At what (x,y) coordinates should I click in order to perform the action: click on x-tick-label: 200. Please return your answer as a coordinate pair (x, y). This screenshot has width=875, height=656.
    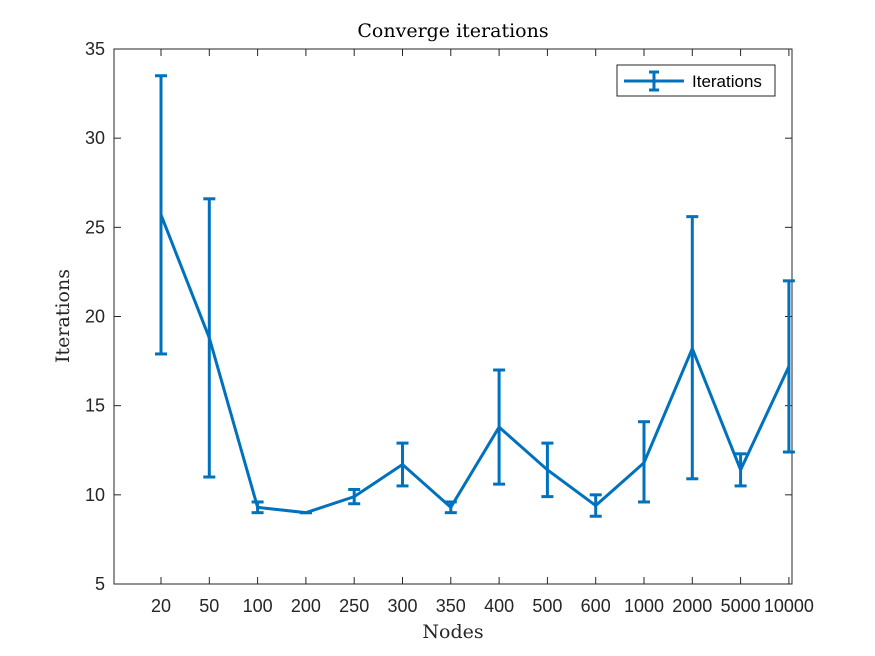
    Looking at the image, I should click on (306, 606).